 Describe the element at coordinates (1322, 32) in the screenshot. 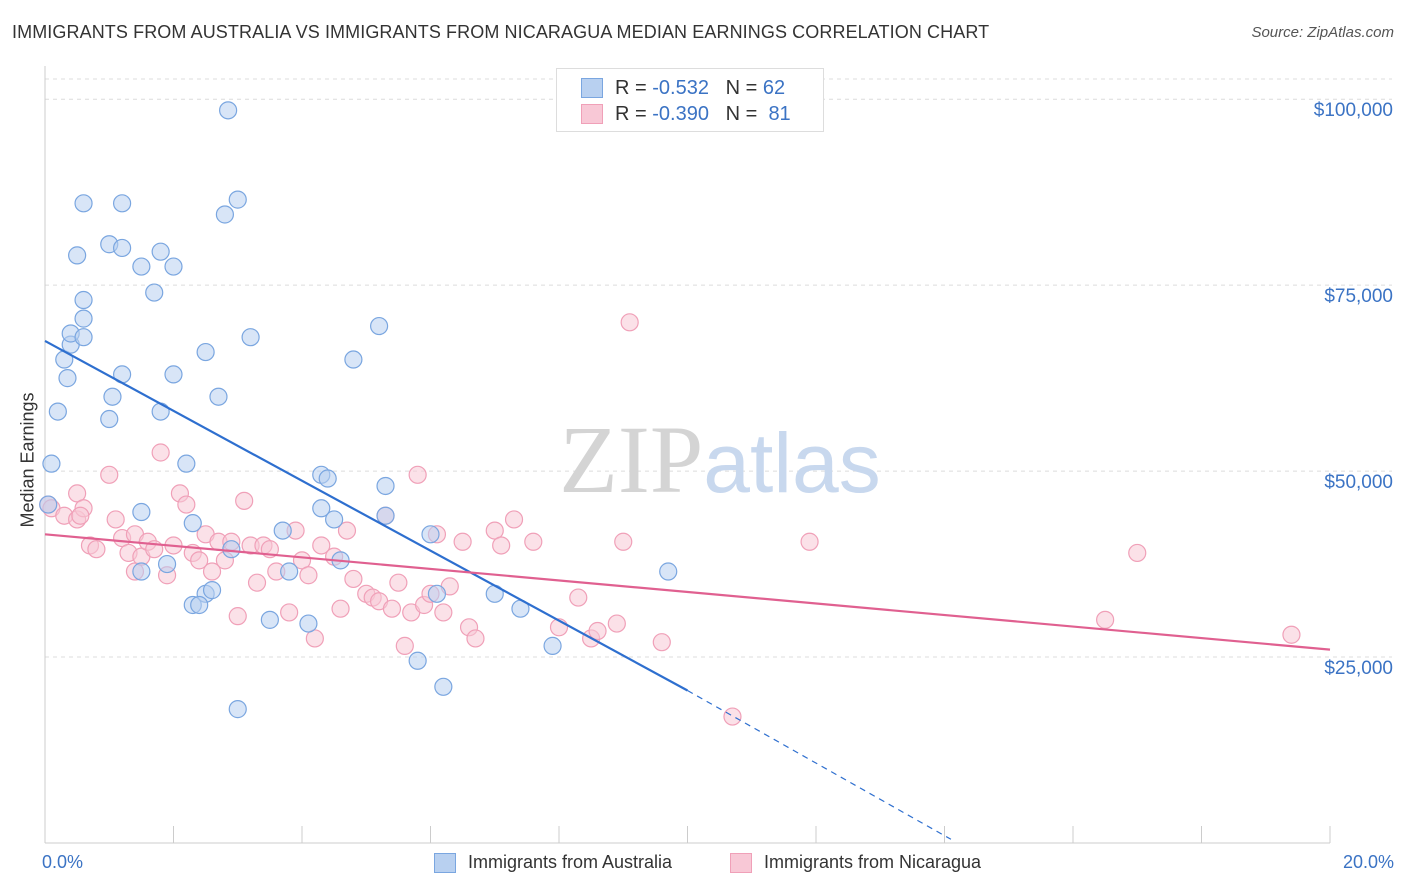

I see `chart-source: Source: ZipAtlas.com` at that location.